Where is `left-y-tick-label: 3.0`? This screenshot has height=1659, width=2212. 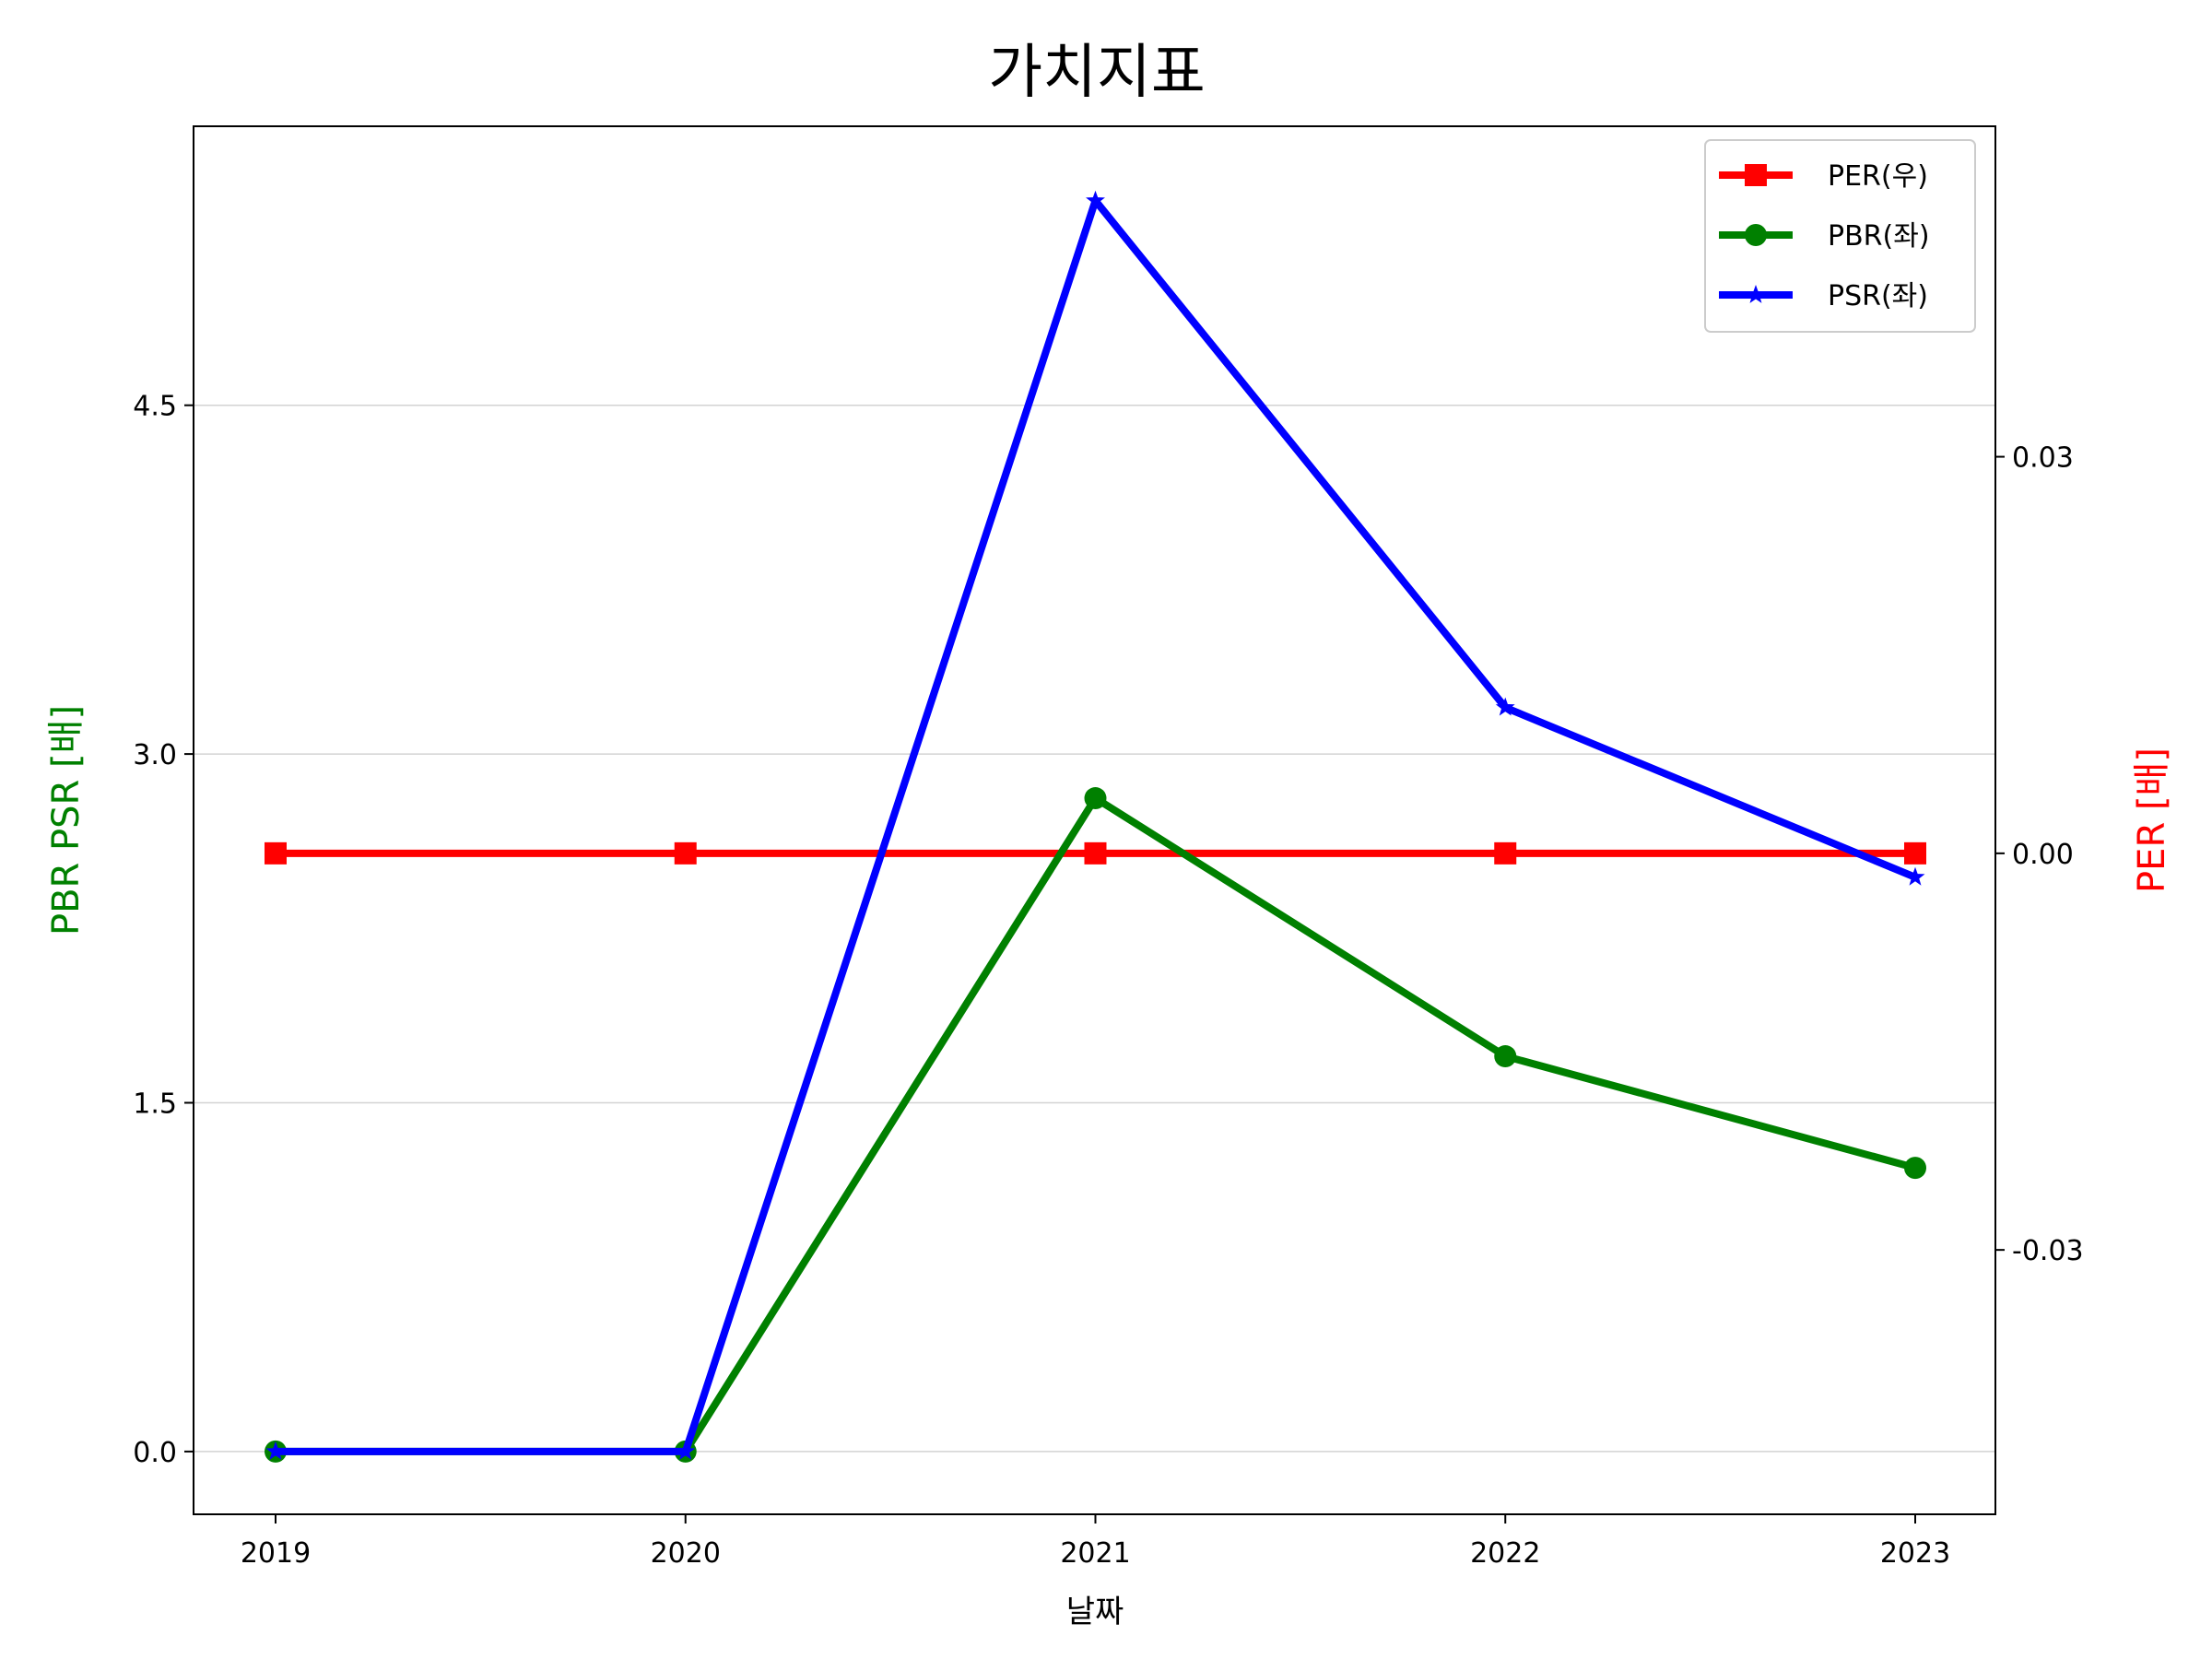 left-y-tick-label: 3.0 is located at coordinates (155, 755).